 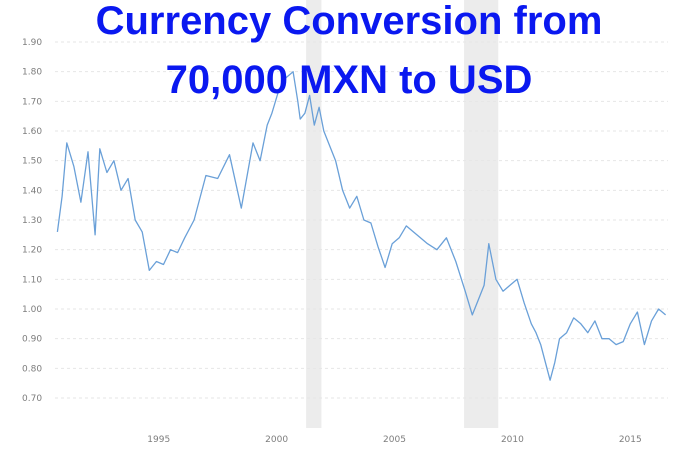 What do you see at coordinates (158, 440) in the screenshot?
I see `x-tick-label: 1995` at bounding box center [158, 440].